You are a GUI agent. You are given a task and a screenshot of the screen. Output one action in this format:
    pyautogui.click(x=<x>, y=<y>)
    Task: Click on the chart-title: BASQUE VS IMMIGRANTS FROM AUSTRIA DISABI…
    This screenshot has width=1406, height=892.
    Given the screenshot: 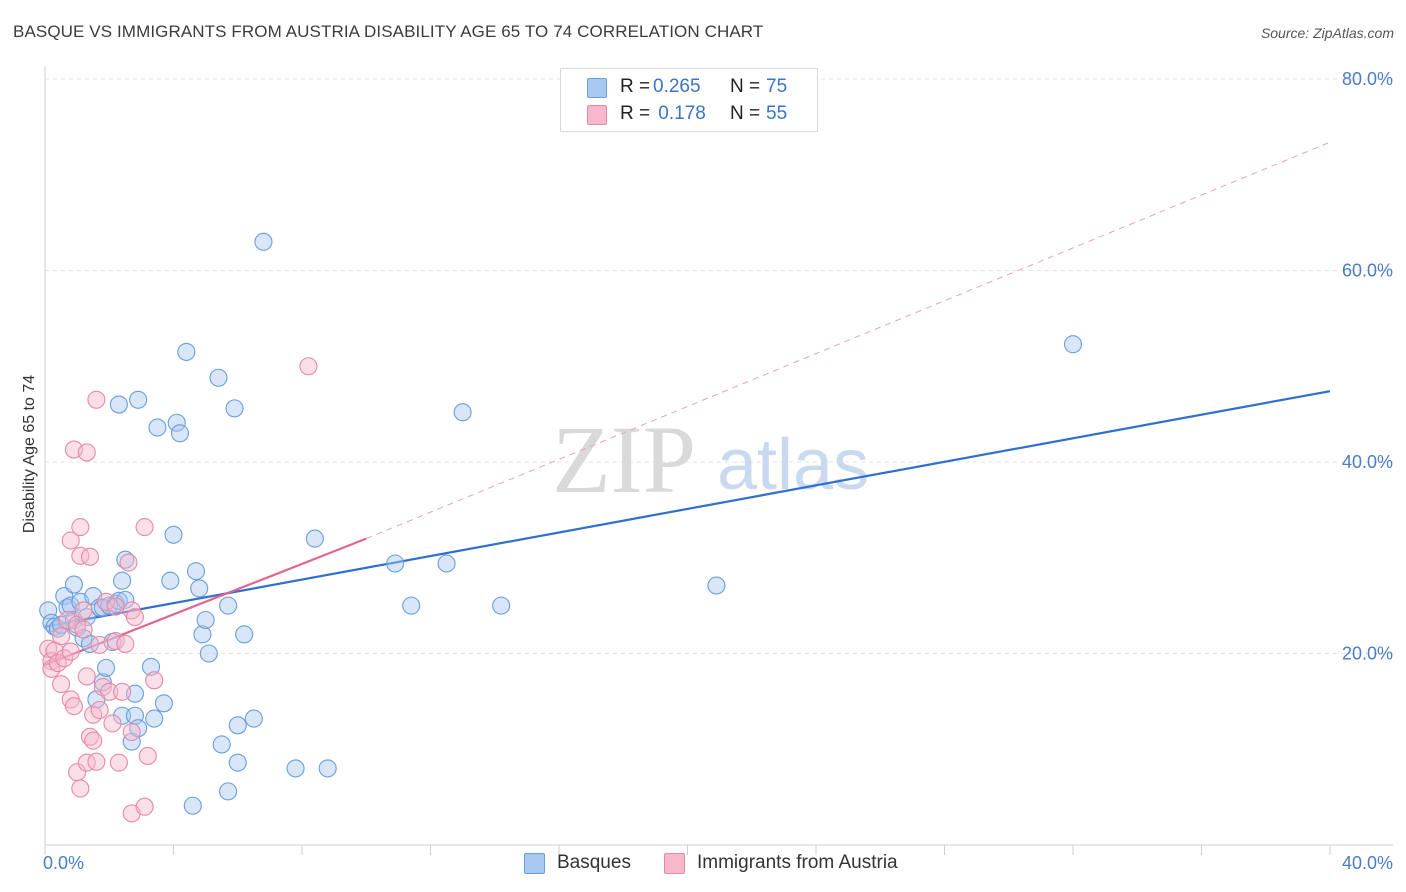 What is the action you would take?
    pyautogui.click(x=388, y=31)
    